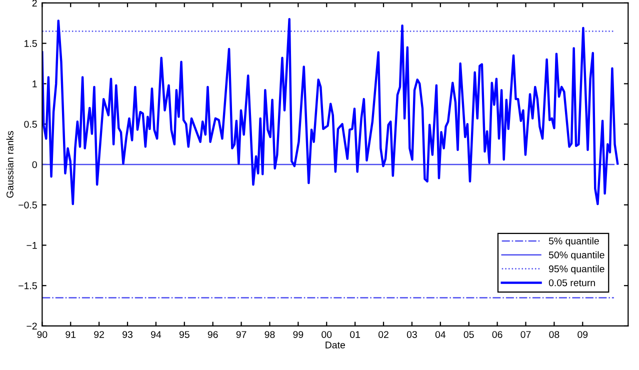  What do you see at coordinates (27, 205) in the screenshot?
I see `y-tick-label: −0.5` at bounding box center [27, 205].